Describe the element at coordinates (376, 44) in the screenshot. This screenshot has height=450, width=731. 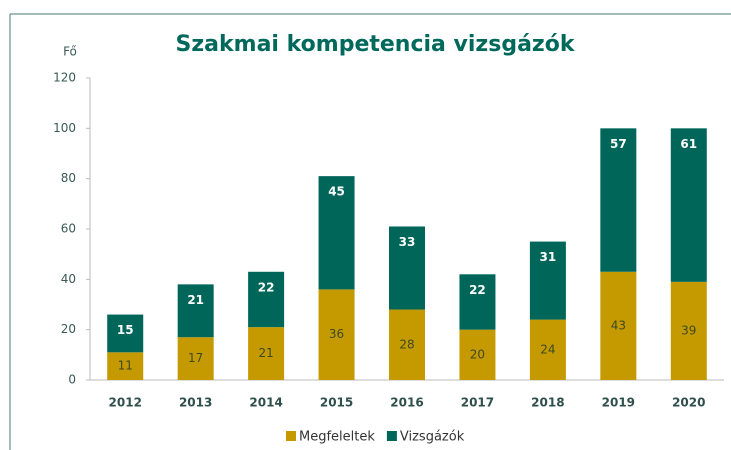
I see `chart-title: Szakmai kompetencia vizsgázók` at that location.